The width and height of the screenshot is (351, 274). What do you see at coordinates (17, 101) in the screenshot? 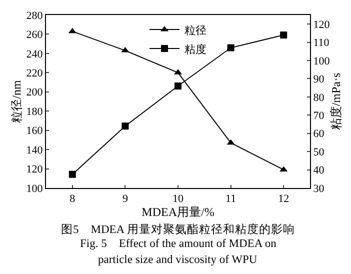
I see `y-axis-title: 粒径/nm` at bounding box center [17, 101].